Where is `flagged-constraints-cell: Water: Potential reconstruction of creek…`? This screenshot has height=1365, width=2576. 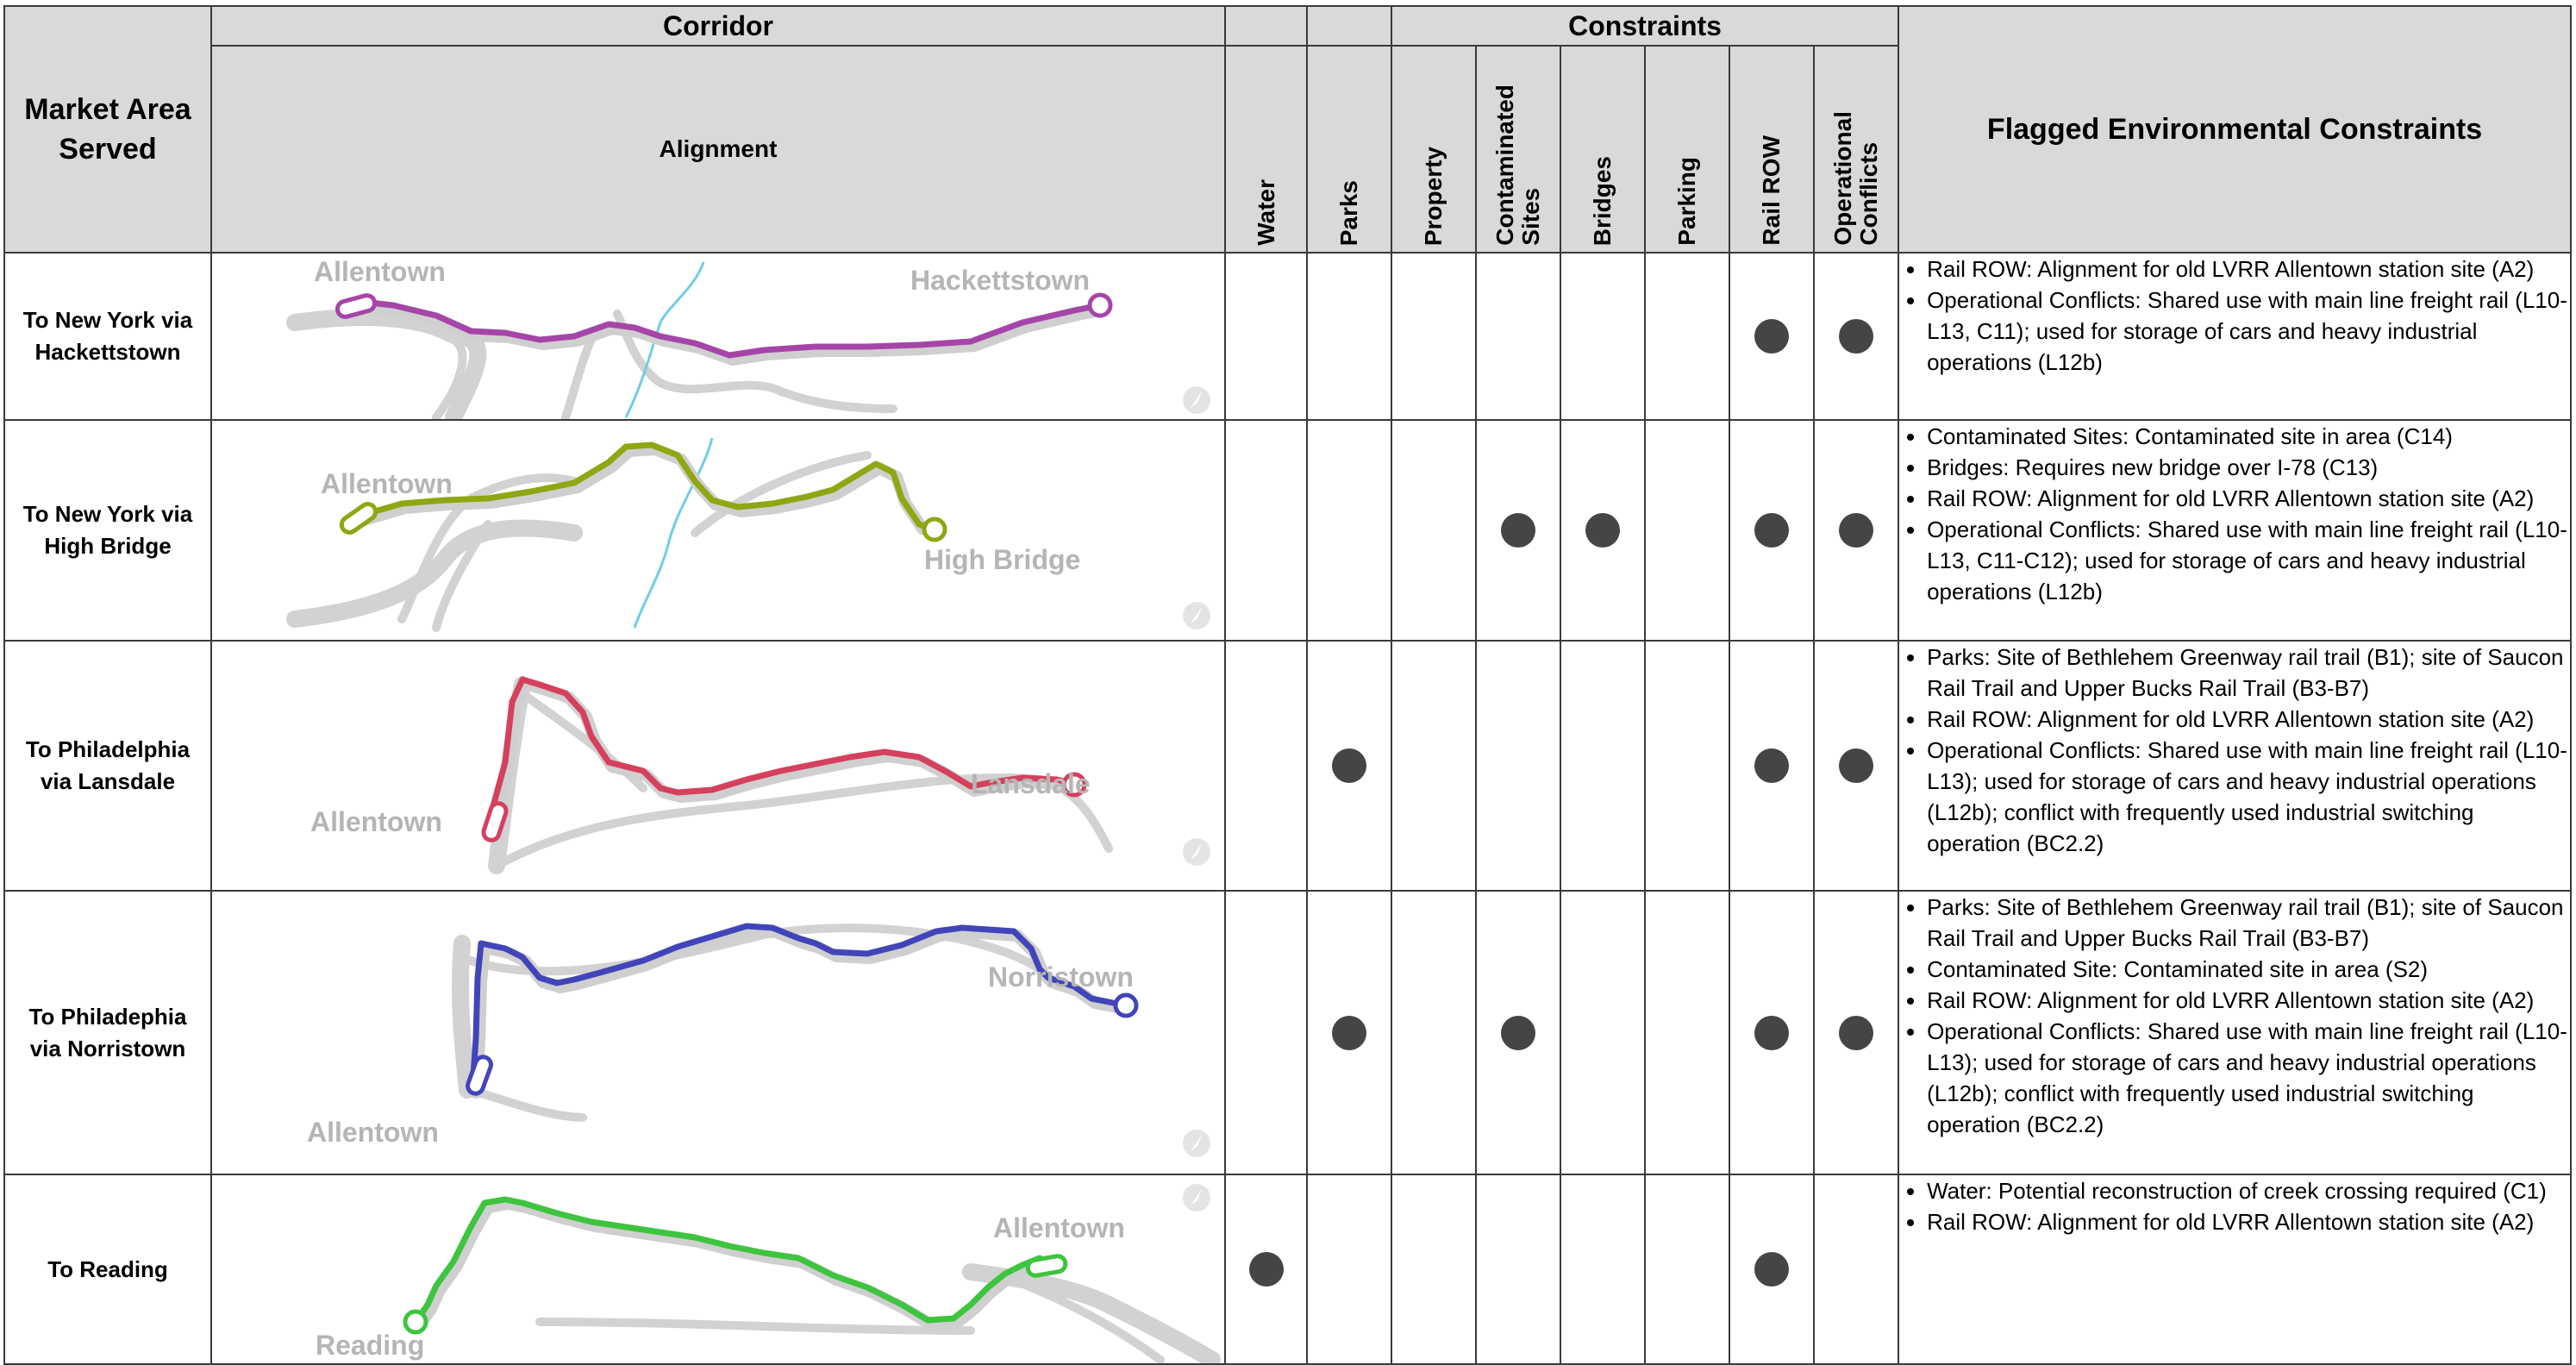 flagged-constraints-cell: Water: Potential reconstruction of creek… is located at coordinates (2235, 1269).